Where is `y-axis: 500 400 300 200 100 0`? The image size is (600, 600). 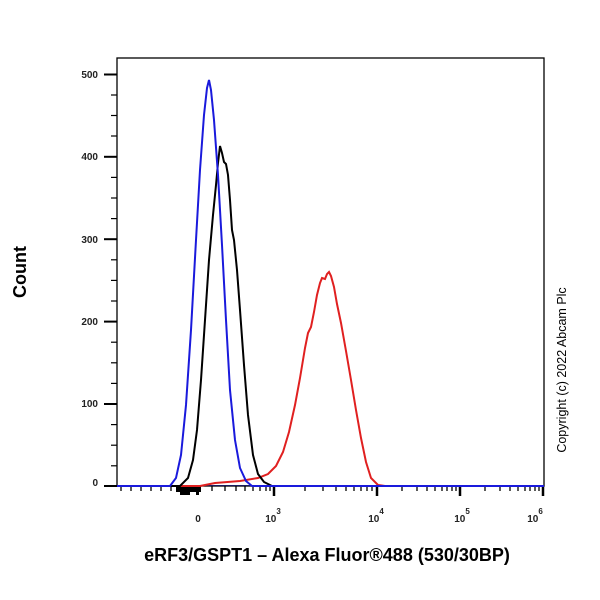 y-axis: 500 400 300 200 100 0 is located at coordinates (99, 279).